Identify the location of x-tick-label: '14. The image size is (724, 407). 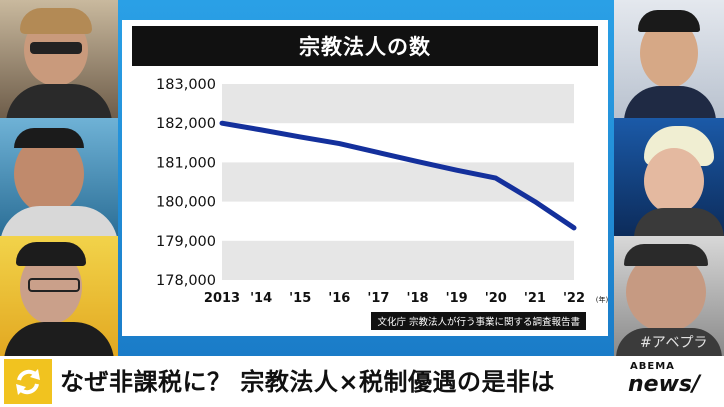
(261, 298).